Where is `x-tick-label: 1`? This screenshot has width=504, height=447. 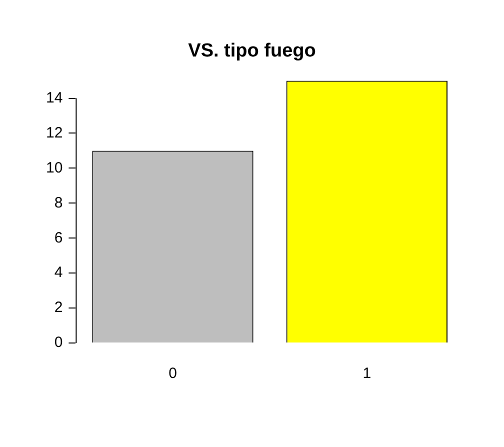 x-tick-label: 1 is located at coordinates (367, 373).